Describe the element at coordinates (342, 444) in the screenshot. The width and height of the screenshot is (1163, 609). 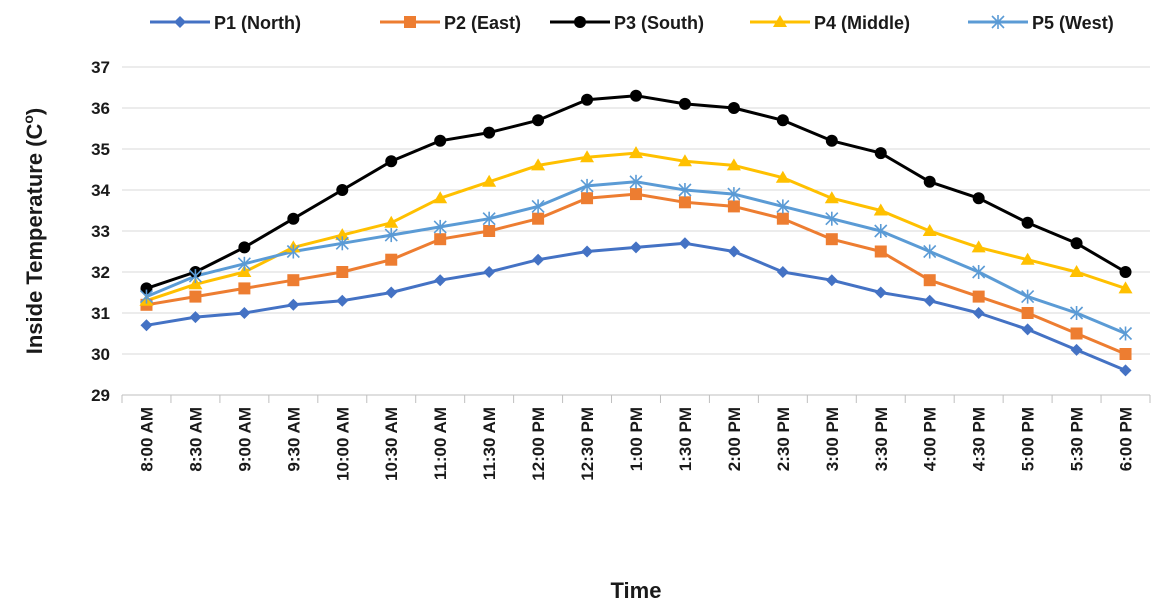
I see `x-tick-label: 10:00 AM` at that location.